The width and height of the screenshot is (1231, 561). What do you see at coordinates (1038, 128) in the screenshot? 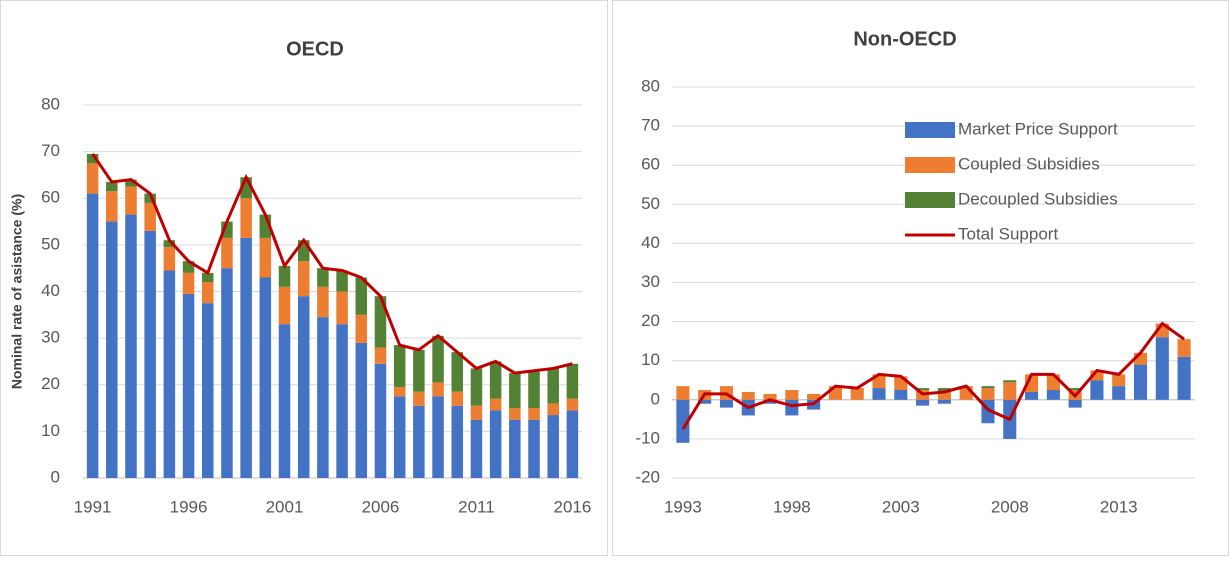
I see `legend-label: Market Price Support` at bounding box center [1038, 128].